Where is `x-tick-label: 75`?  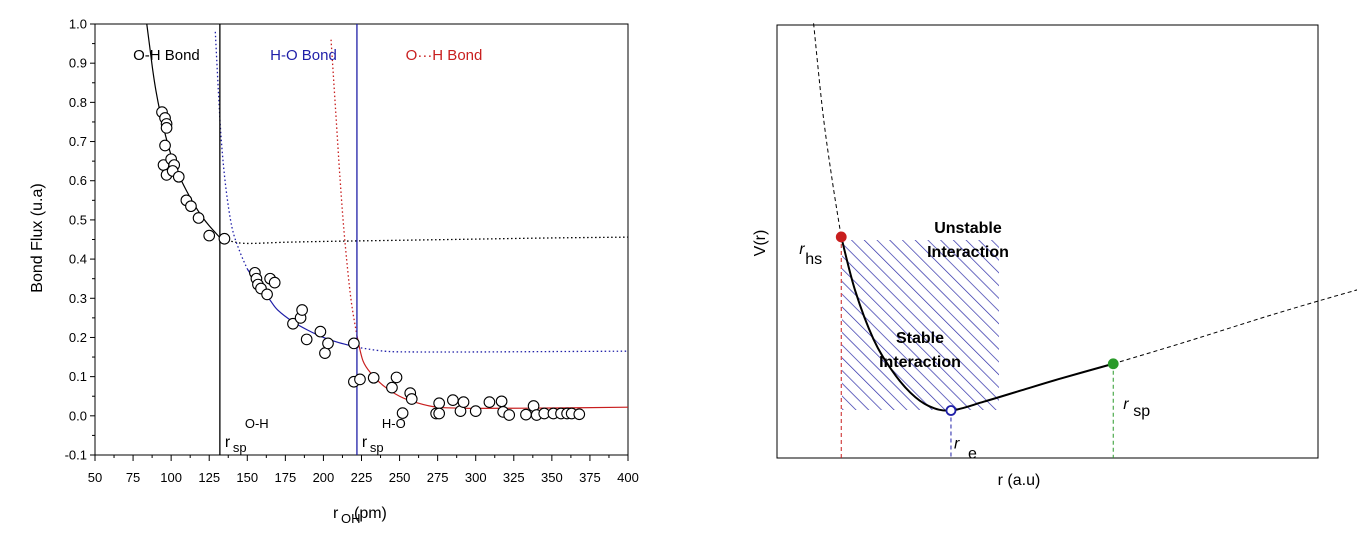
x-tick-label: 75 is located at coordinates (133, 477).